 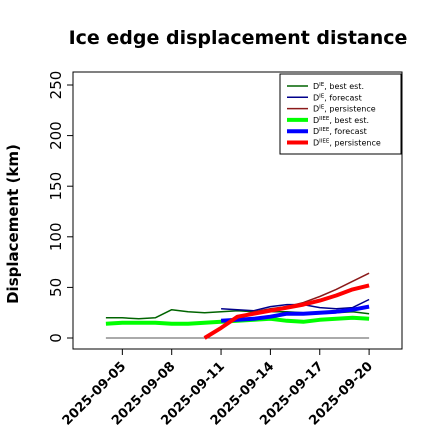 I want to click on y-tick-label: 100, so click(x=56, y=236).